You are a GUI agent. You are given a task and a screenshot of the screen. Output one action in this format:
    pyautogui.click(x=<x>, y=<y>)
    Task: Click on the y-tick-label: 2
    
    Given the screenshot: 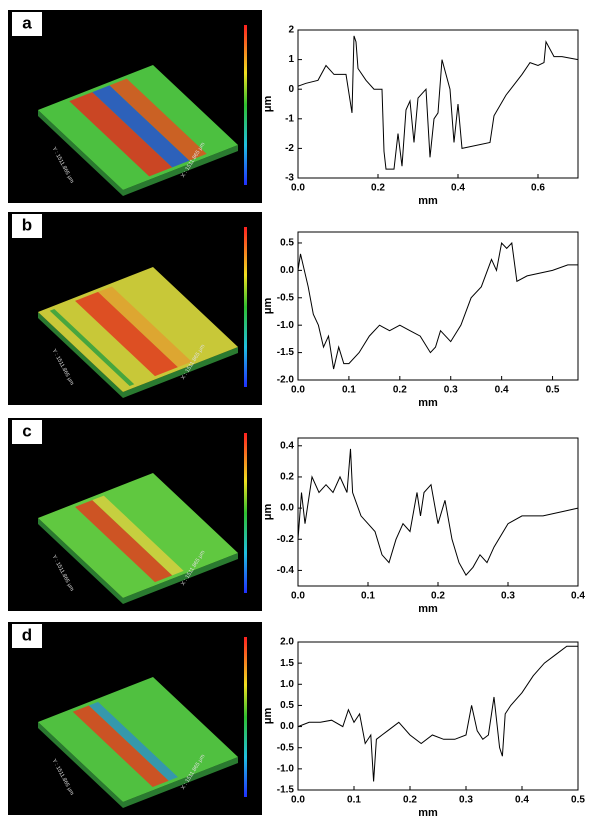 What is the action you would take?
    pyautogui.click(x=291, y=30)
    